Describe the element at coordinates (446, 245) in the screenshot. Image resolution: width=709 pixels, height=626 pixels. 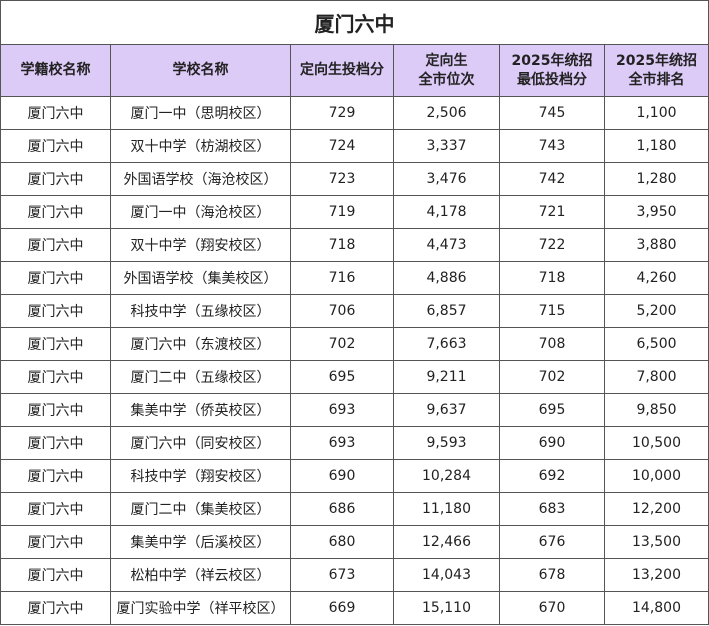
I see `table-cell: 4,473` at that location.